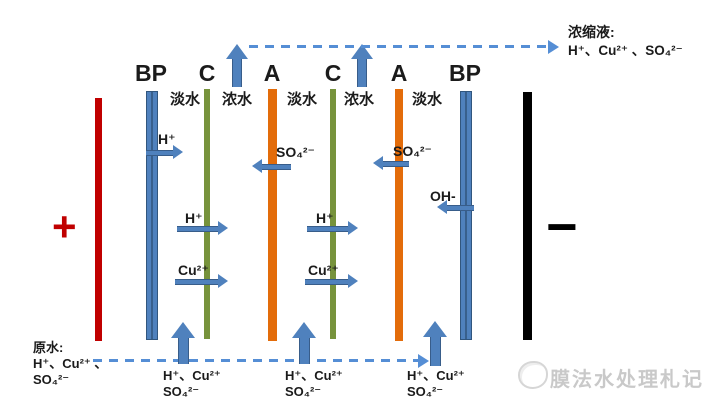  I want to click on ion-label-so4-a1: SO₄²⁻, so click(295, 152).